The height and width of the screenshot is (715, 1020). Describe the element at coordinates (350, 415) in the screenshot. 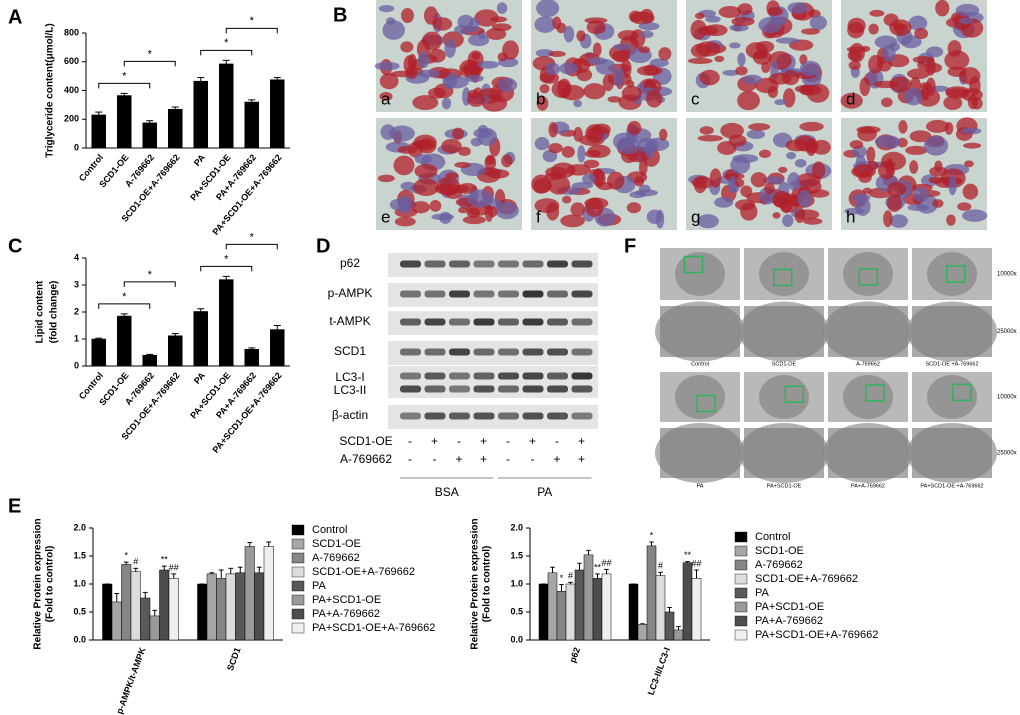

I see `blot-row-label: β-actin` at that location.